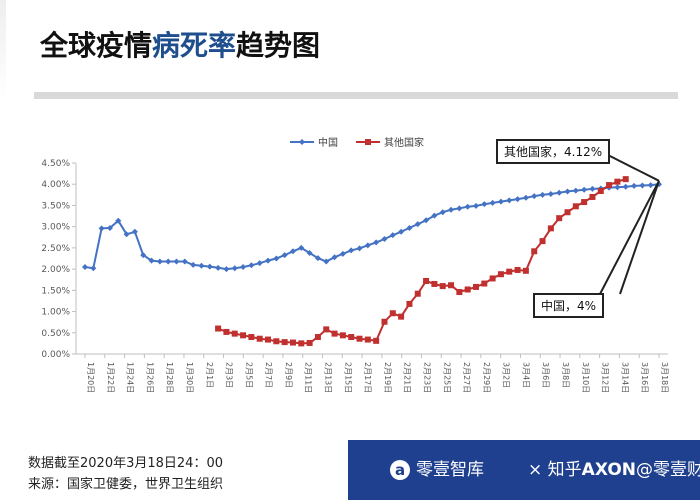 The image size is (700, 500). I want to click on y-tick-label: 2.50%, so click(55, 249).